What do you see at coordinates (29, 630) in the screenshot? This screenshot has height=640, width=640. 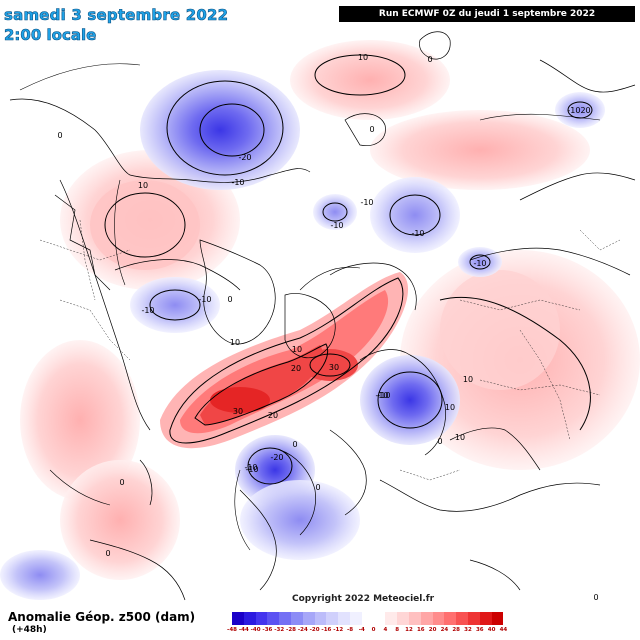 I see `lead-time: (+48h)` at bounding box center [29, 630].